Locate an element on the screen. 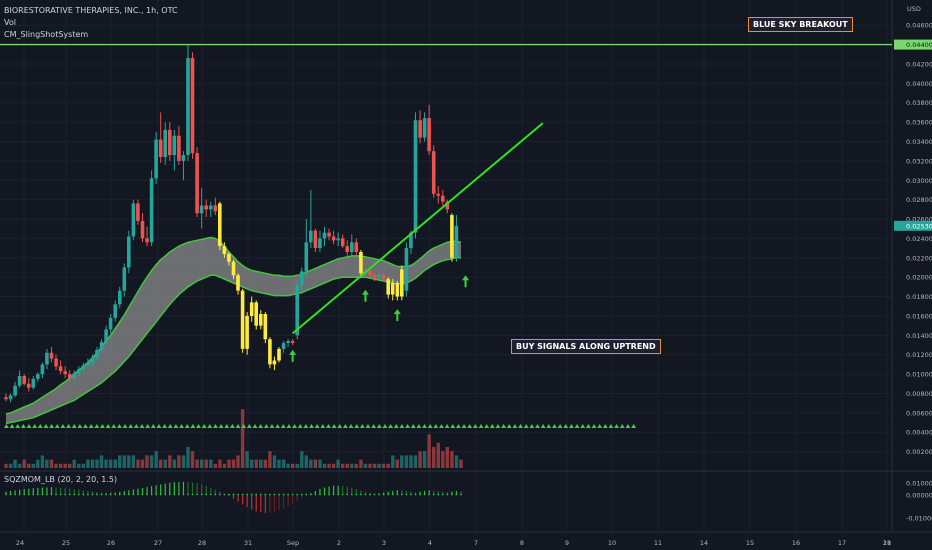  uptrend-line is located at coordinates (418, 228).